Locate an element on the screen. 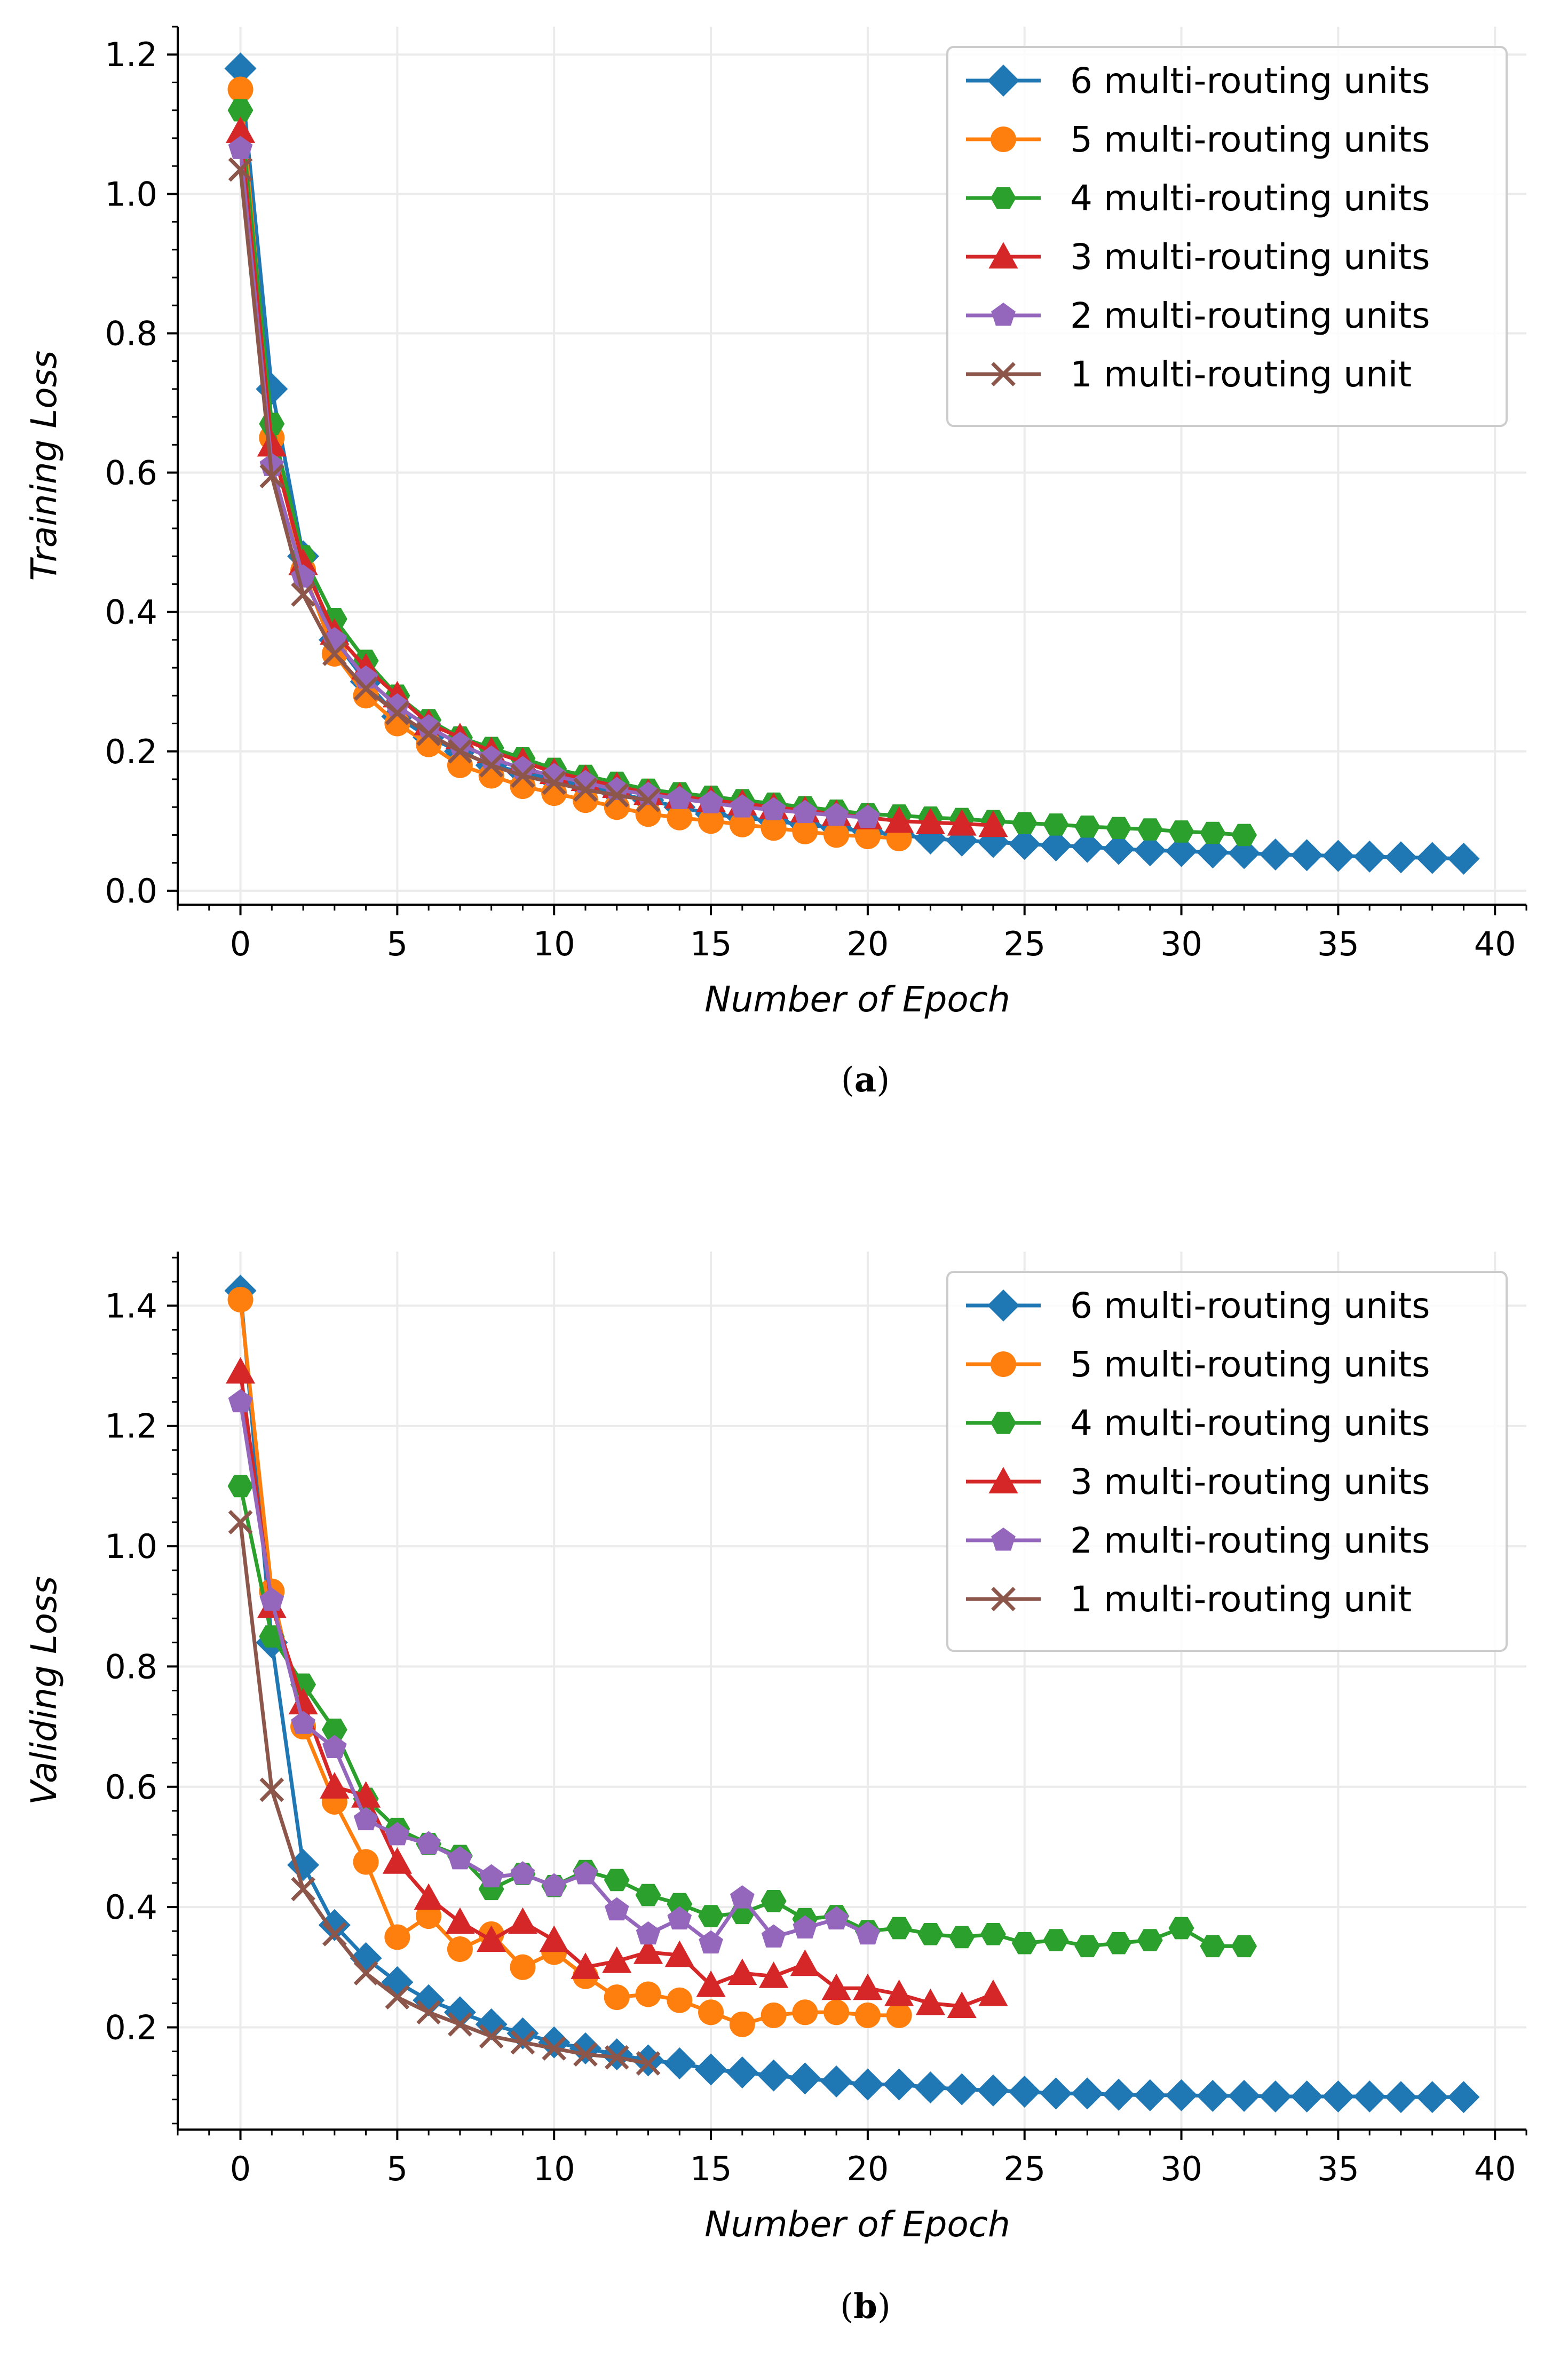 Image resolution: width=1568 pixels, height=2366 pixels. y-tick-label: 0.4 is located at coordinates (131, 1907).